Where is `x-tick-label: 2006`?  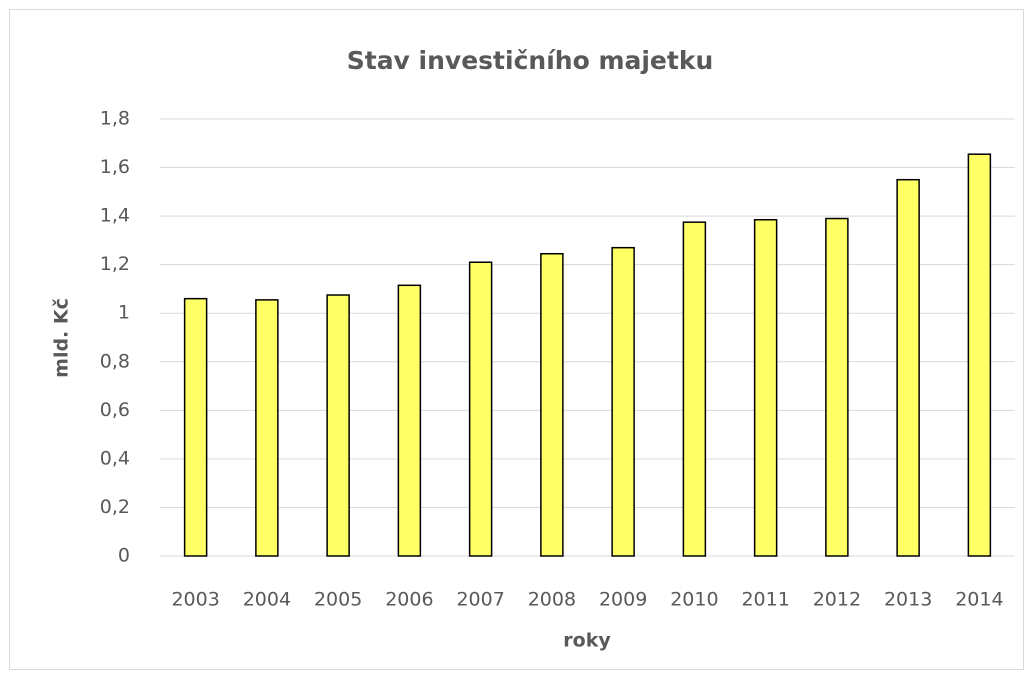 x-tick-label: 2006 is located at coordinates (409, 600).